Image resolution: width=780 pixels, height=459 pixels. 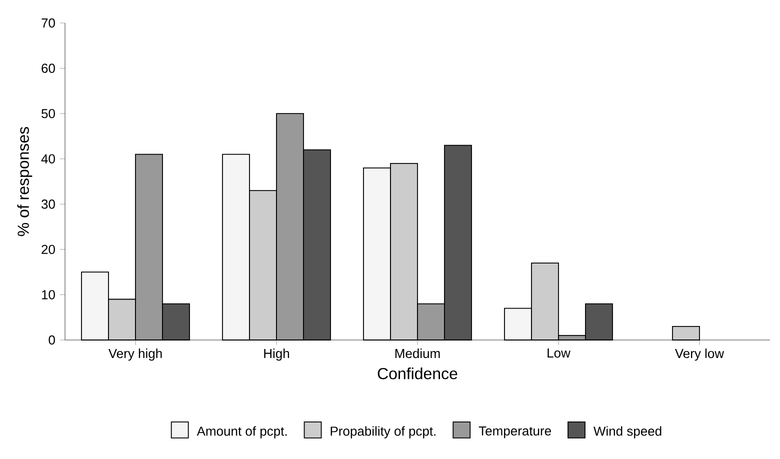 I want to click on x-tick-label: Very high, so click(x=135, y=354).